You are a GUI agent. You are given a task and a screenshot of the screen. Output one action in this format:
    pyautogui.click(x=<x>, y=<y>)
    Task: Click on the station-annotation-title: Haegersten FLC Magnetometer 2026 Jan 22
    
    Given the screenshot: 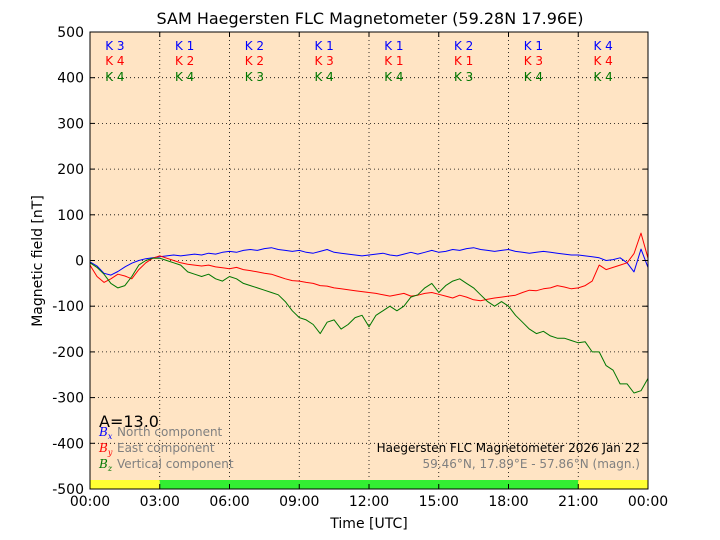 What is the action you would take?
    pyautogui.click(x=508, y=448)
    